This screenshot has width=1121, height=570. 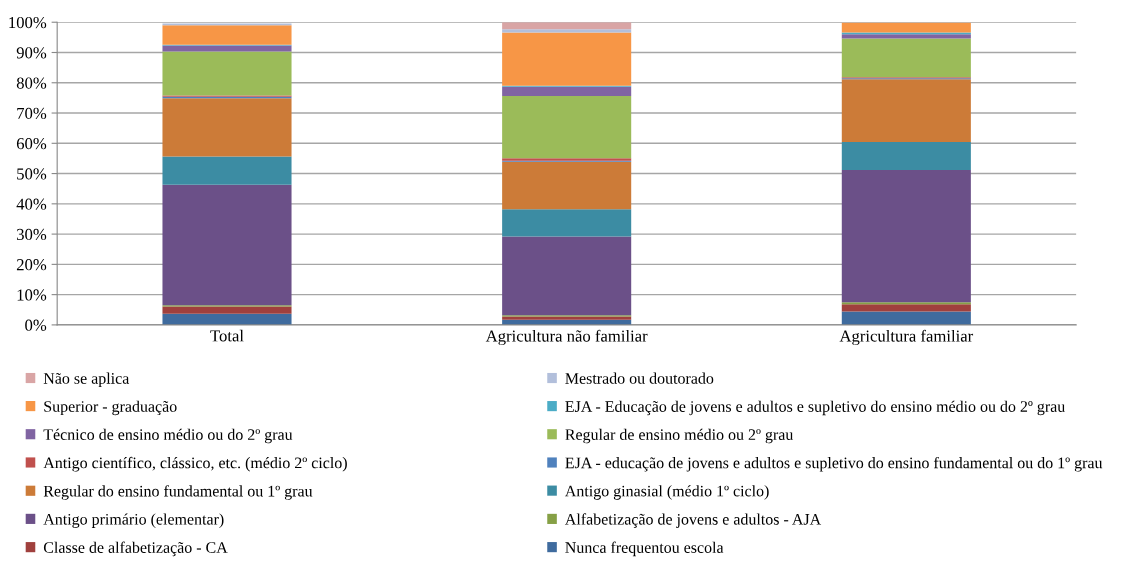 I want to click on legend-label: Mestrado ou doutorado, so click(x=639, y=378).